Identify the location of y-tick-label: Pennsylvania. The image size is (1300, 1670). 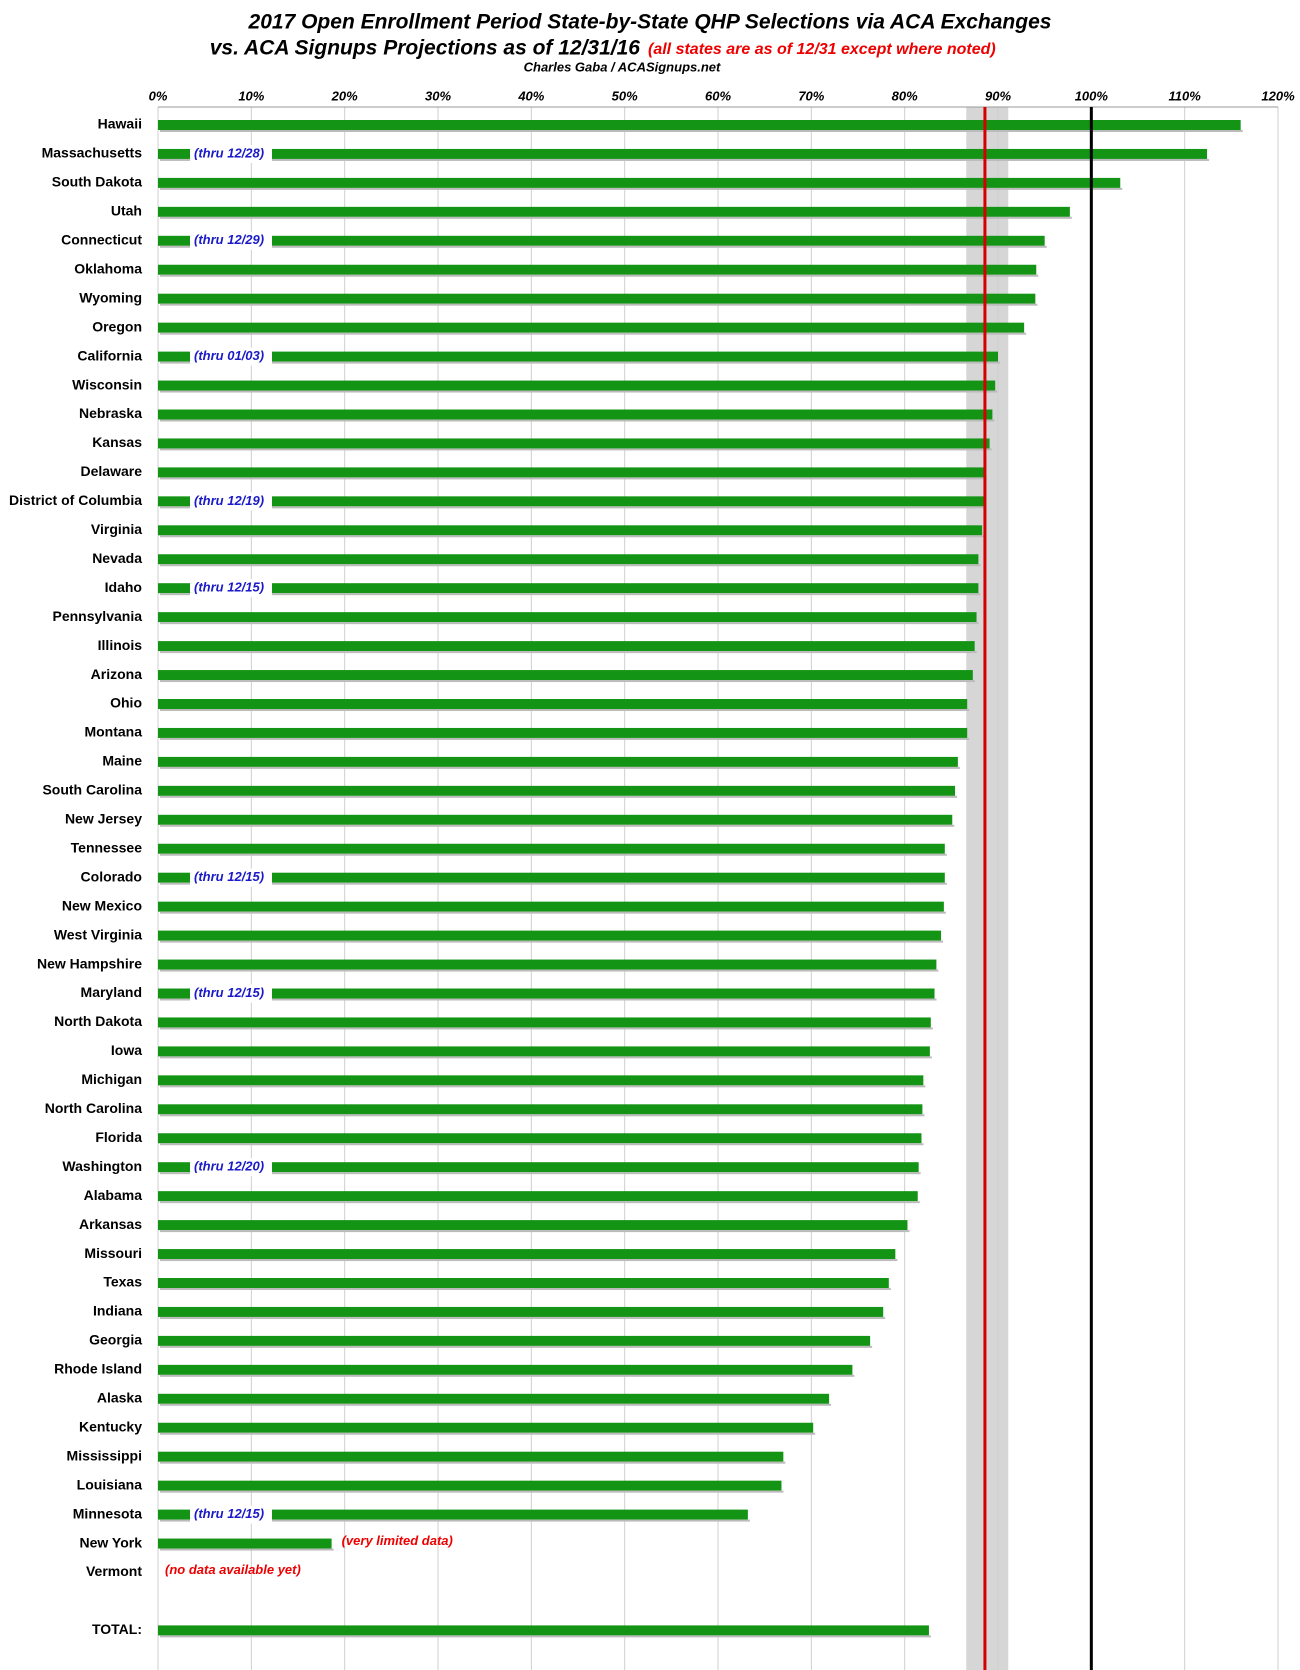
(98, 616).